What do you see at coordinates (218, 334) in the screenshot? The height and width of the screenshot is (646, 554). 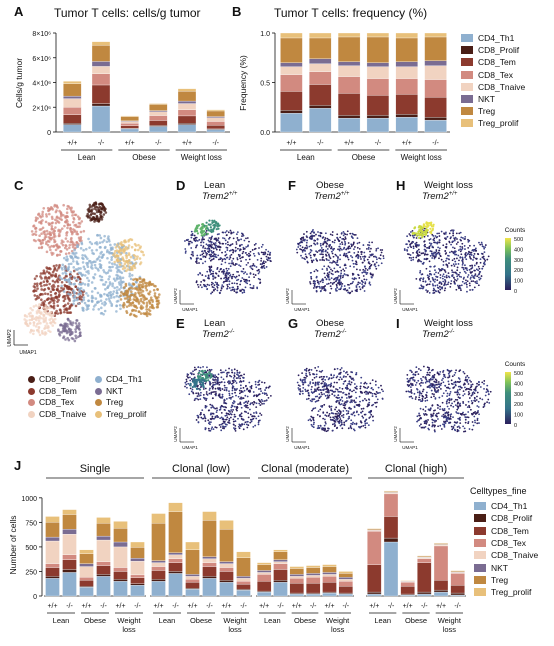 I see `umap-genotype: Trem2-/-` at bounding box center [218, 334].